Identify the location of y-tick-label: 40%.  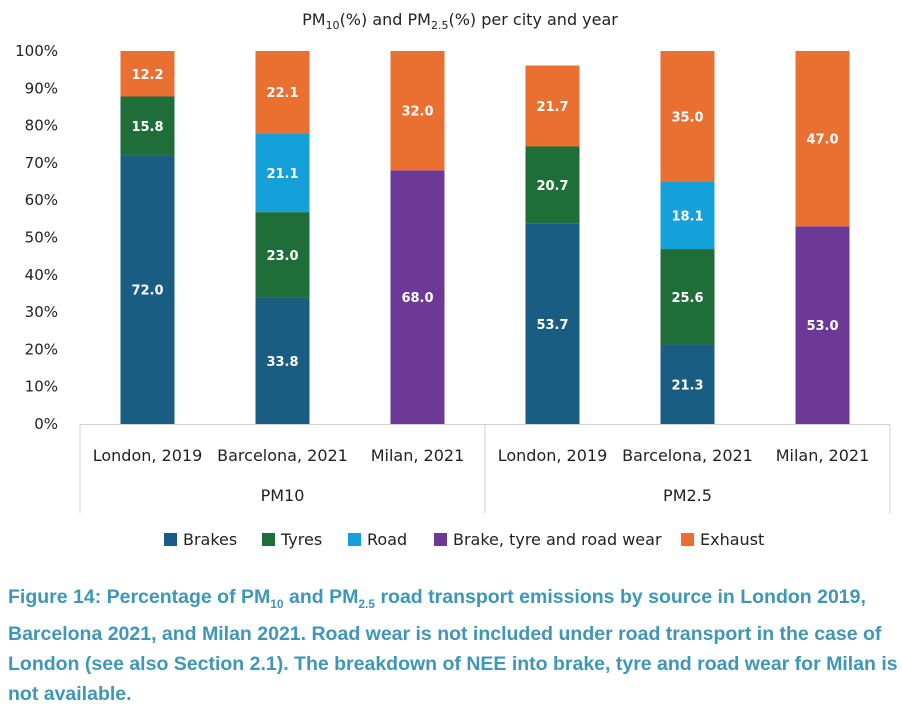
(41, 275).